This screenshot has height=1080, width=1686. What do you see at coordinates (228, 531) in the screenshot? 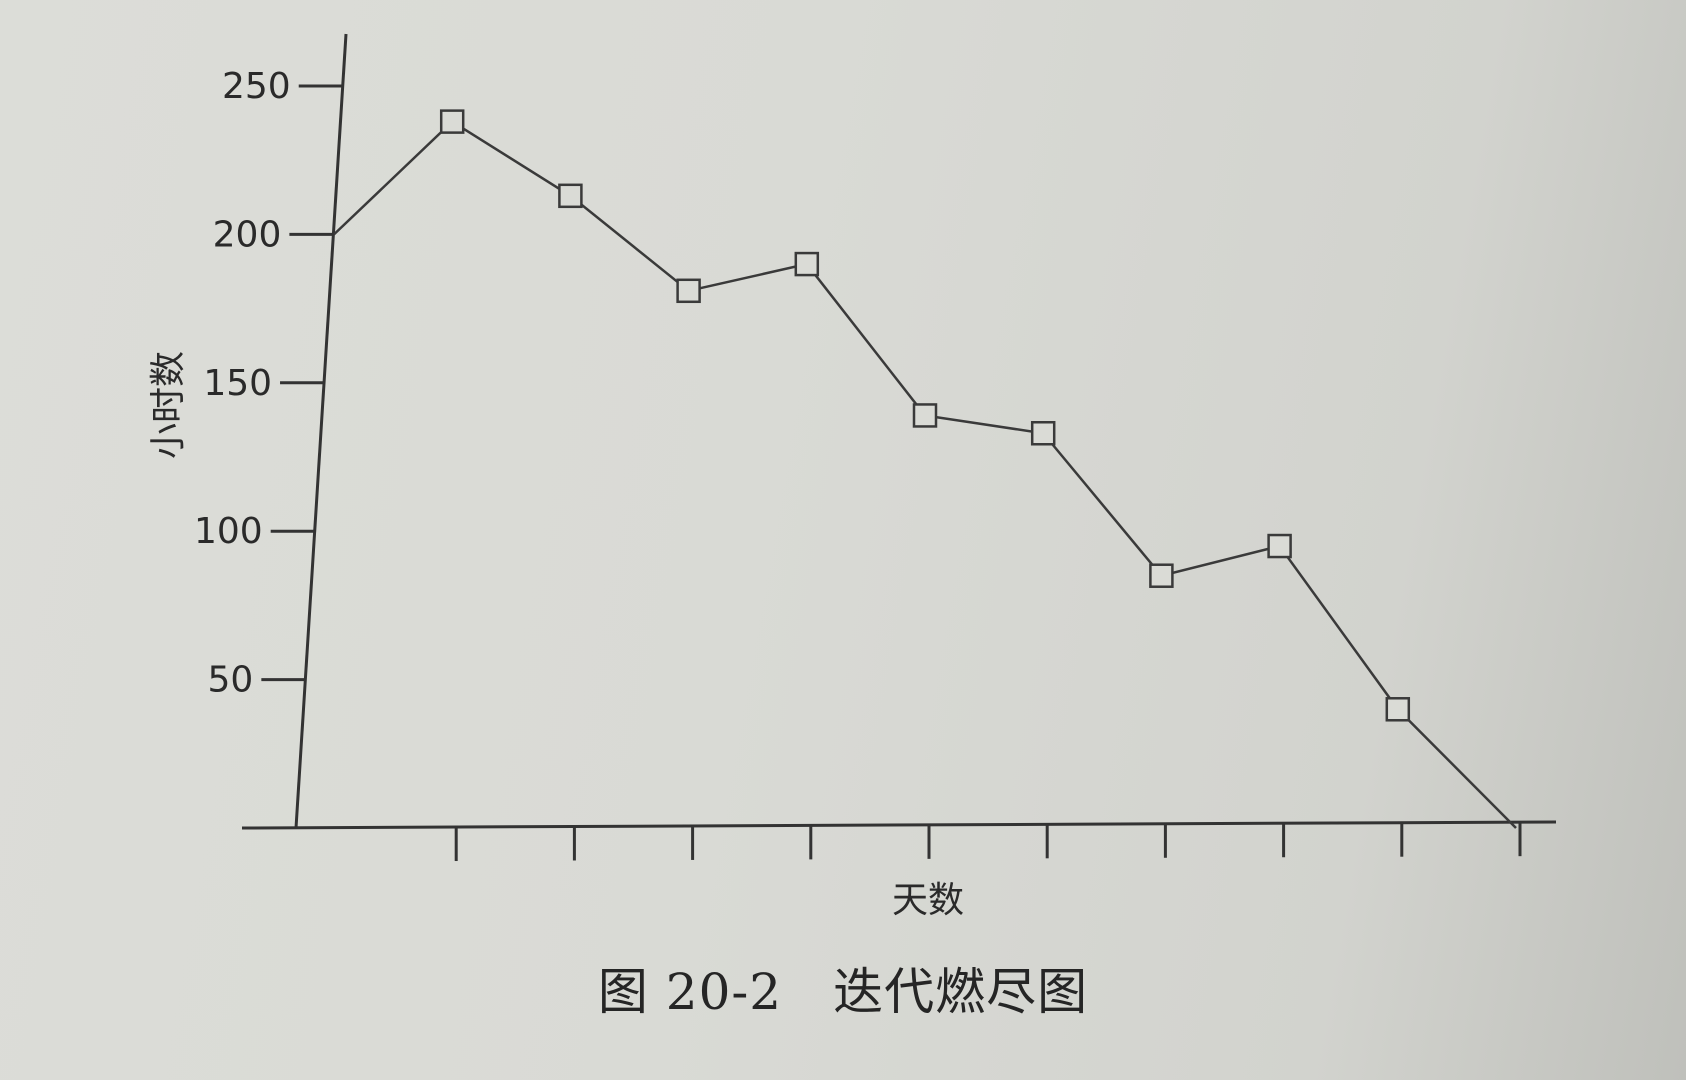
I see `y-tick-label: 100` at bounding box center [228, 531].